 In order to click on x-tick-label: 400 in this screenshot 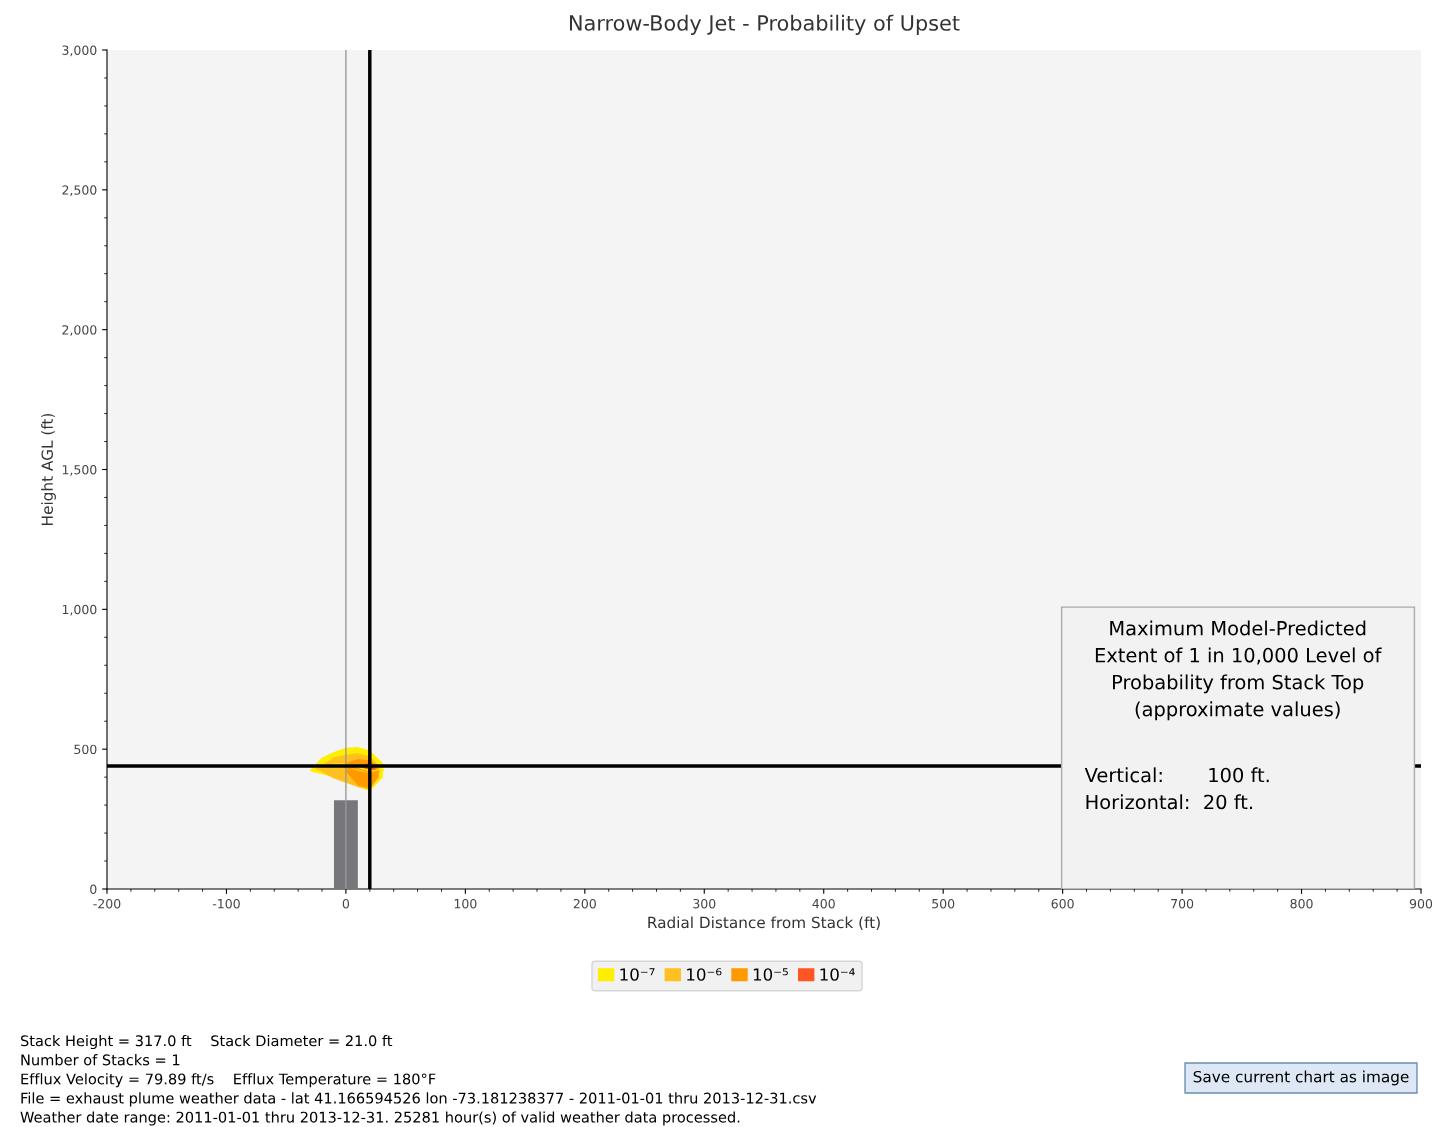, I will do `click(823, 903)`.